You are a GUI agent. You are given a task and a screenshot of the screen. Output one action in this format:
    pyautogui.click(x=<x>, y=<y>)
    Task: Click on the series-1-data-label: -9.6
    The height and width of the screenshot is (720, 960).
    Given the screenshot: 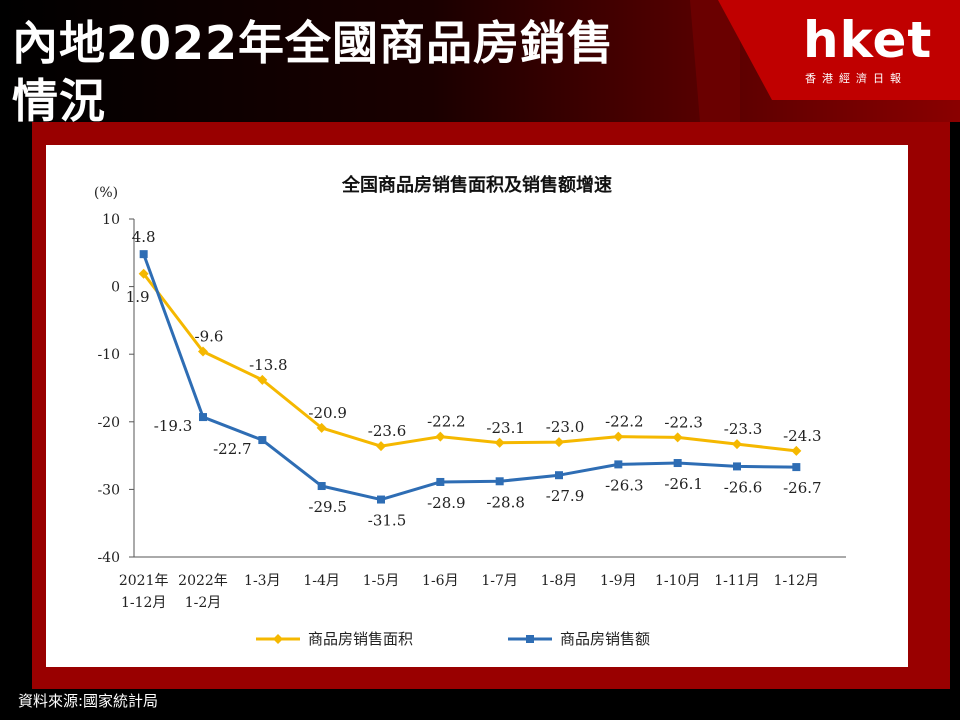 What is the action you would take?
    pyautogui.click(x=209, y=336)
    